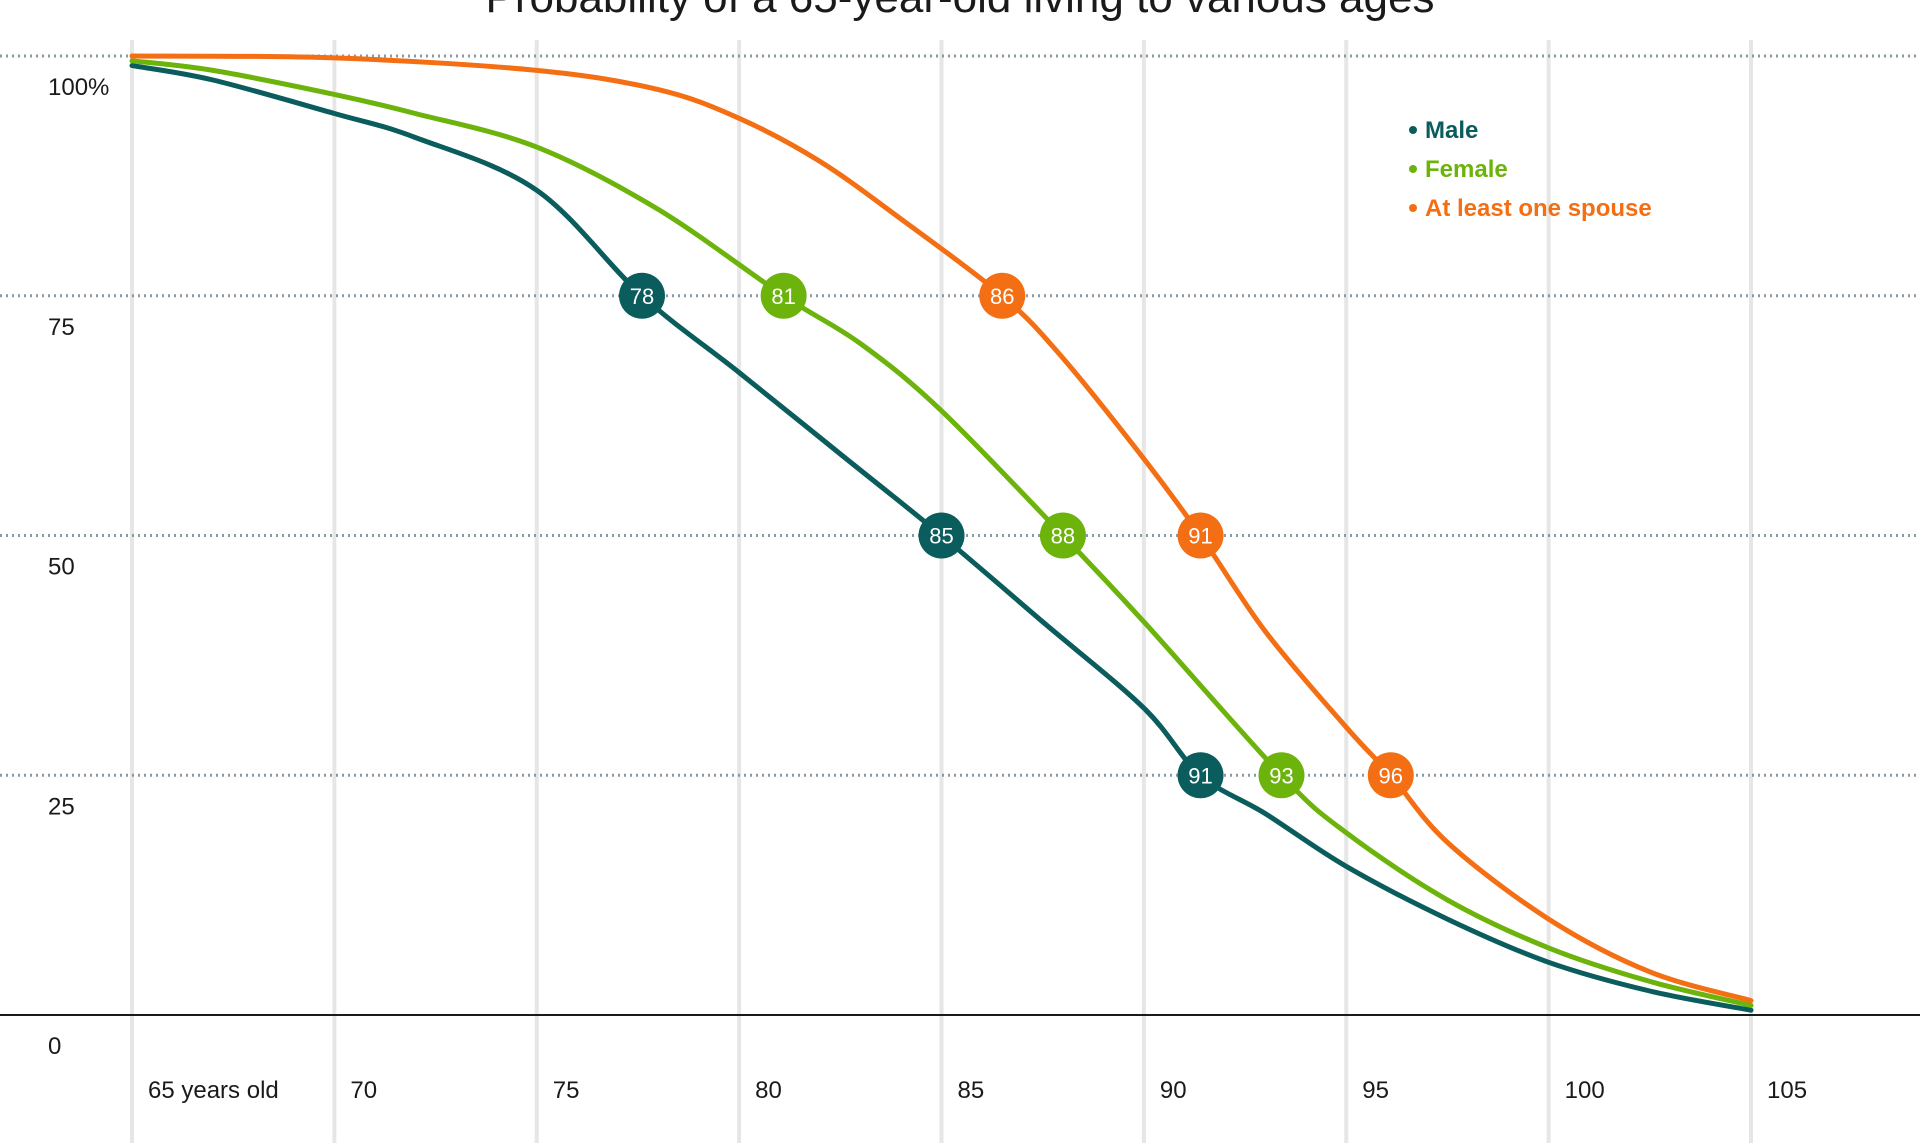 This screenshot has height=1143, width=1920. I want to click on y-tick-label: 100%, so click(78, 87).